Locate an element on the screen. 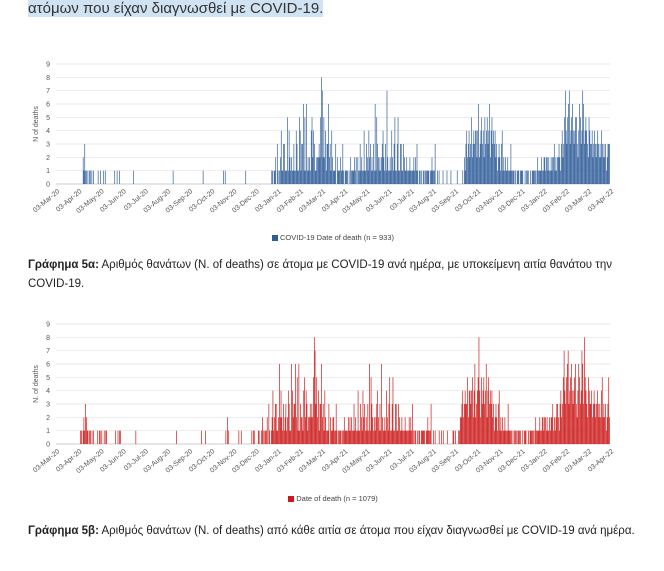  y-tick-label: 0 is located at coordinates (48, 185).